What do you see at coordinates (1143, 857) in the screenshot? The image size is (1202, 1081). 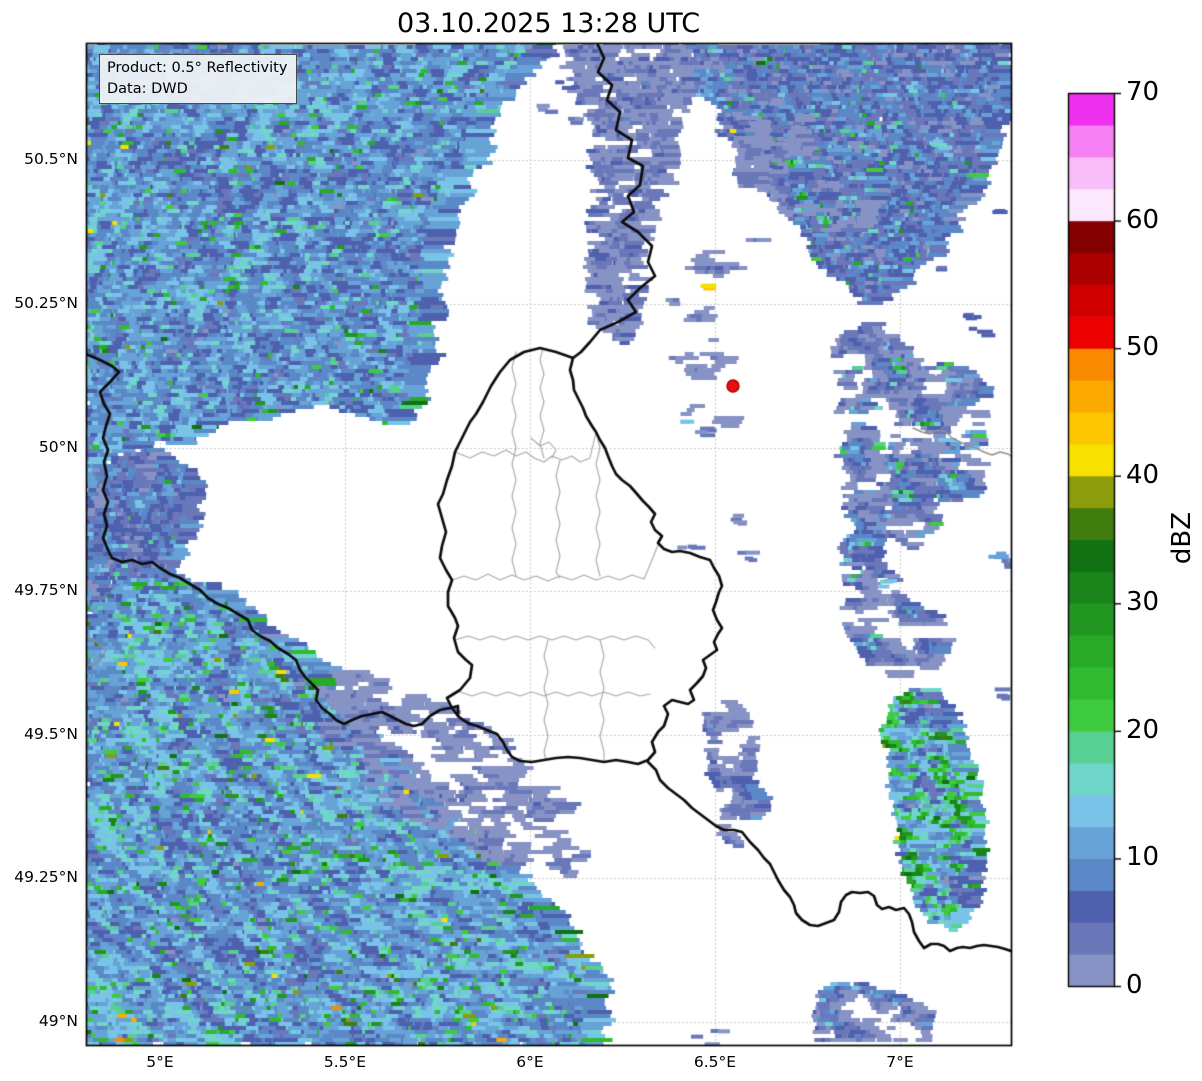 I see `colorbar-tick-10: 10` at bounding box center [1143, 857].